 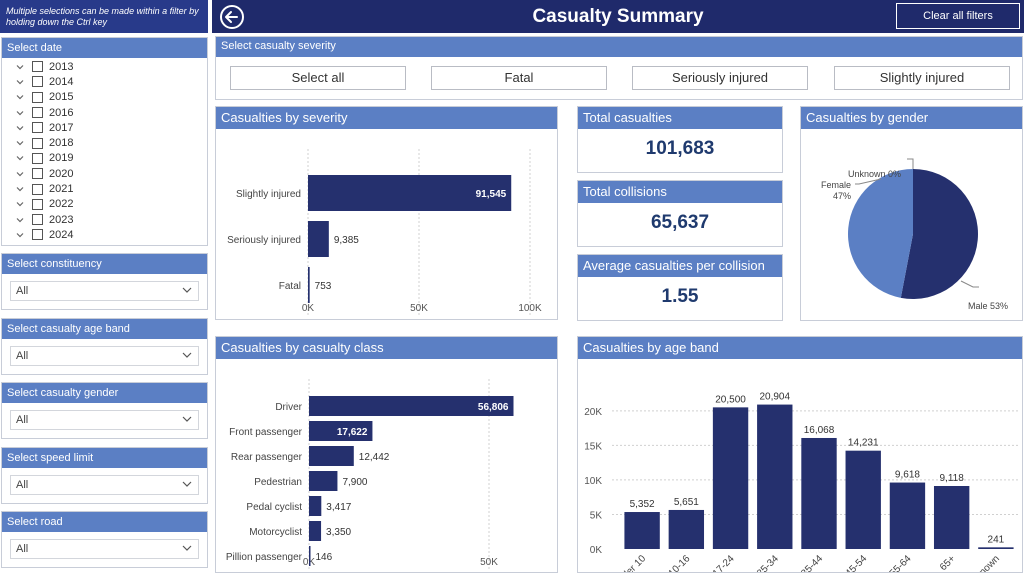 I want to click on avg-casualties-value: 1.55, so click(x=680, y=296).